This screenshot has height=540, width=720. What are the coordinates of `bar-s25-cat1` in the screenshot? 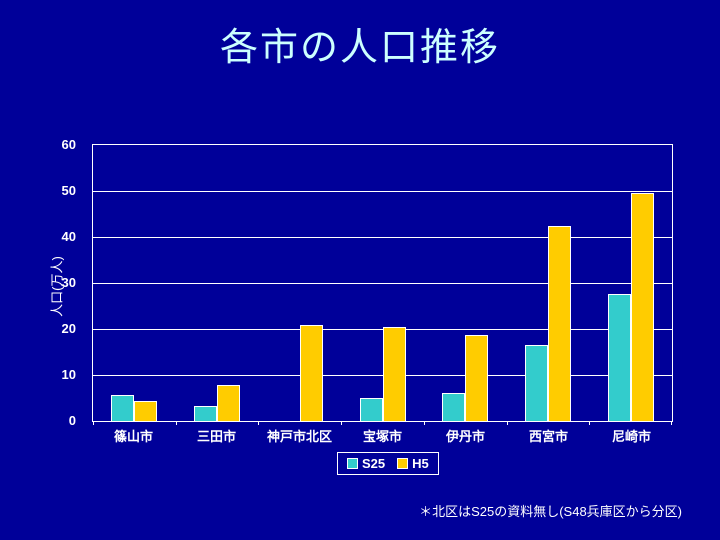 It's located at (206, 413).